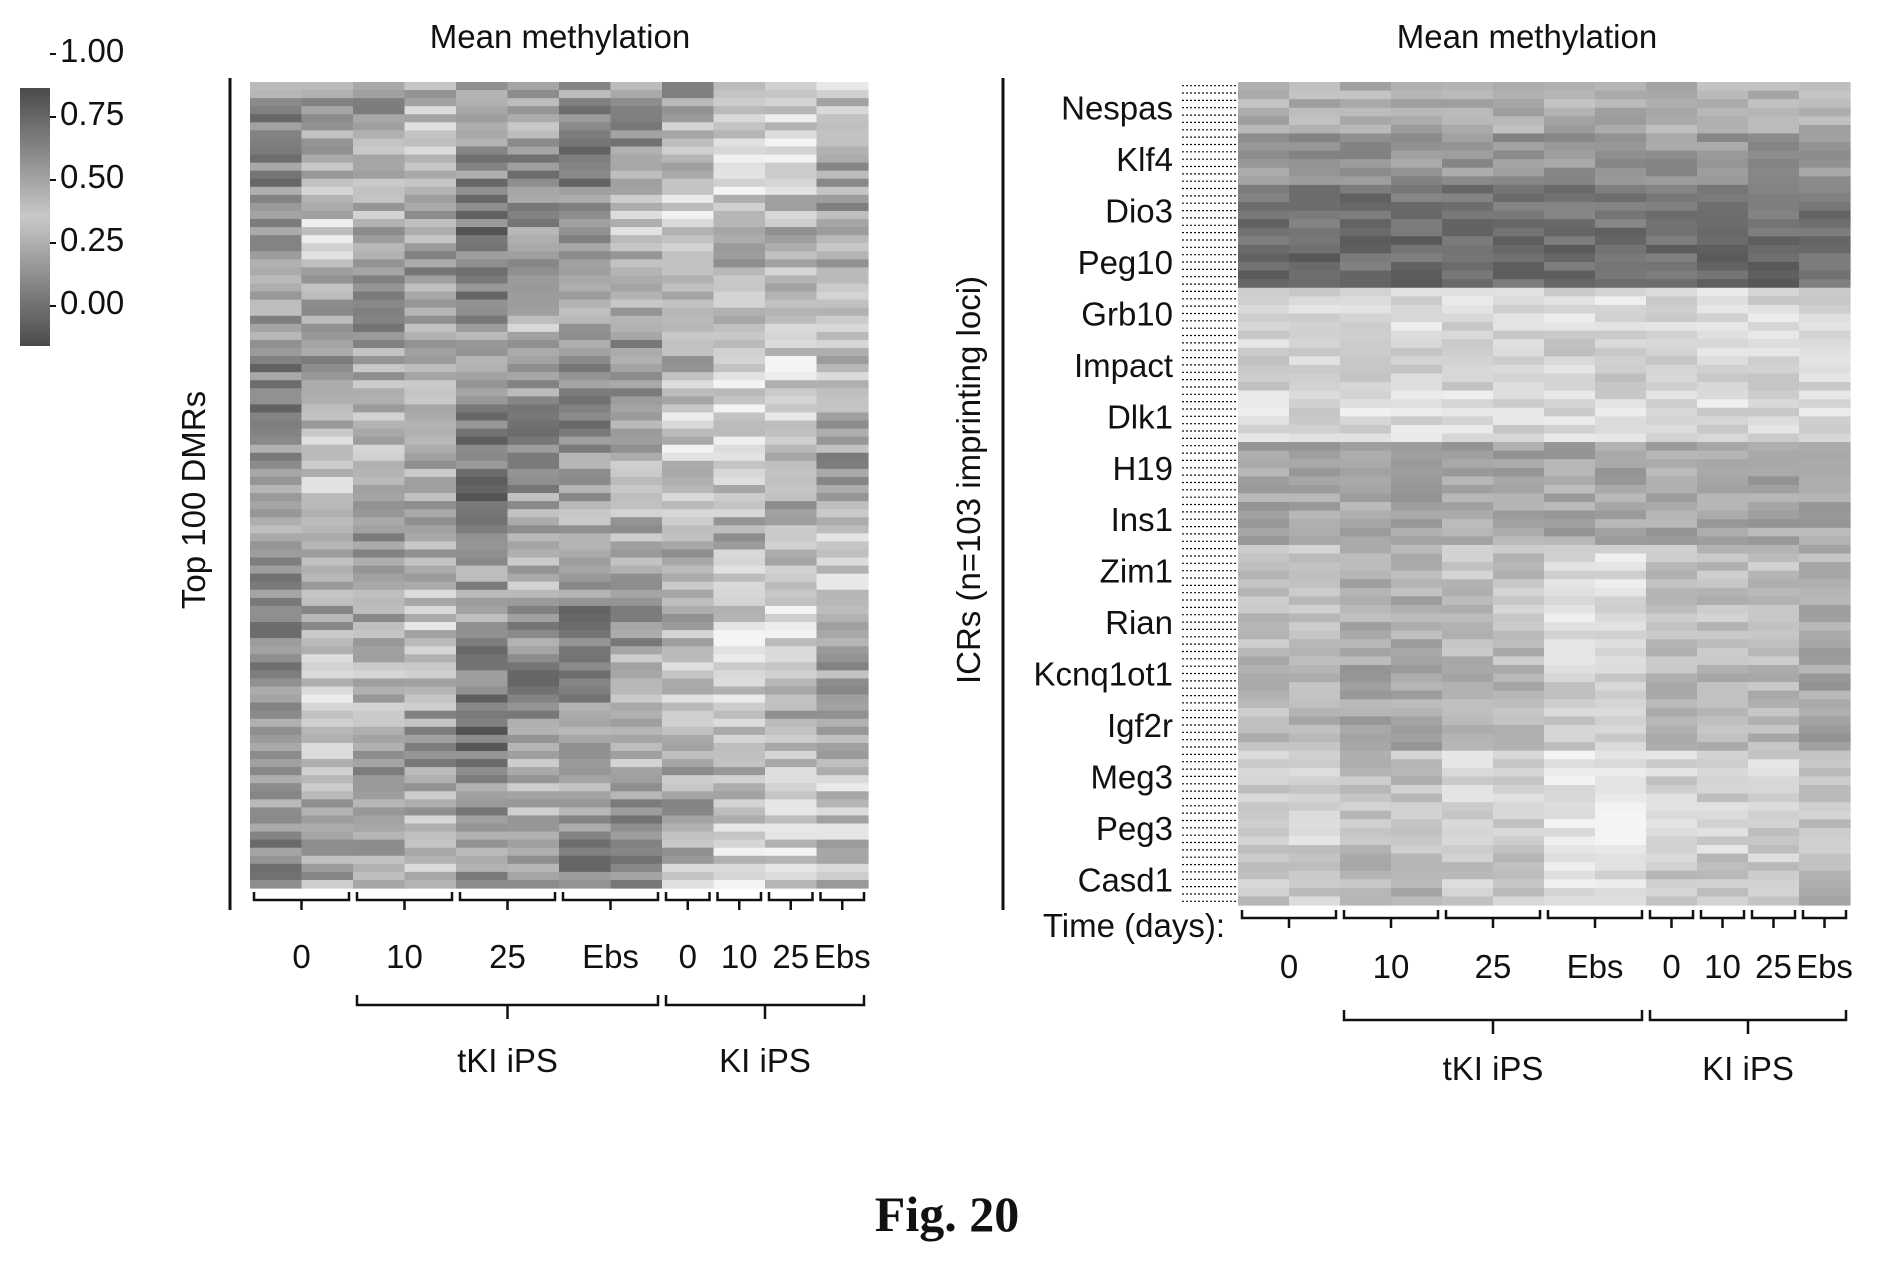  I want to click on row-label: Kcnq1ot1, so click(1103, 674).